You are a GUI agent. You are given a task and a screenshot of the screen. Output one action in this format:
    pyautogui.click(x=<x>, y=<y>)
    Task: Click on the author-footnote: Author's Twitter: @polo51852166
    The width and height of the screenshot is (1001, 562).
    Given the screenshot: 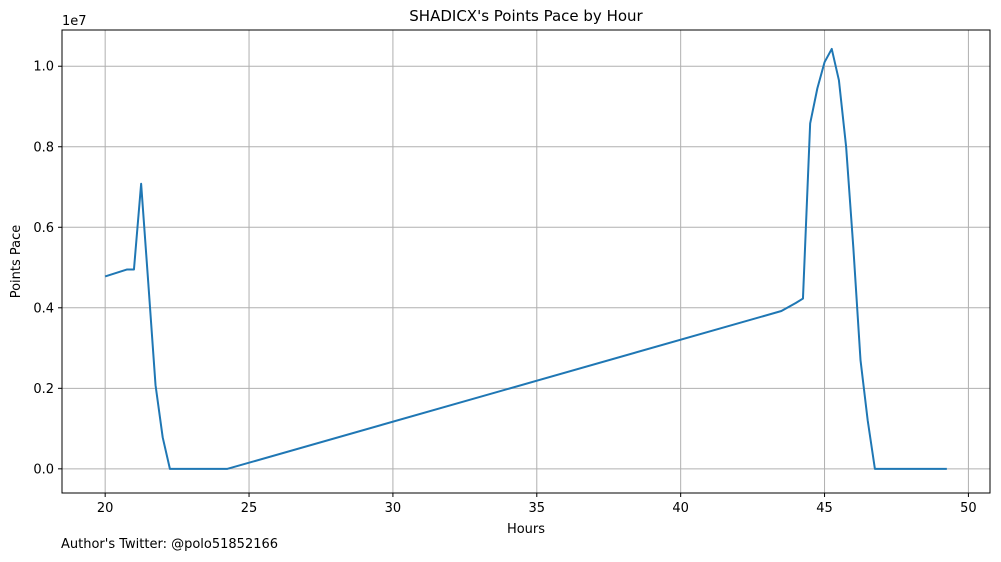 What is the action you would take?
    pyautogui.click(x=170, y=544)
    